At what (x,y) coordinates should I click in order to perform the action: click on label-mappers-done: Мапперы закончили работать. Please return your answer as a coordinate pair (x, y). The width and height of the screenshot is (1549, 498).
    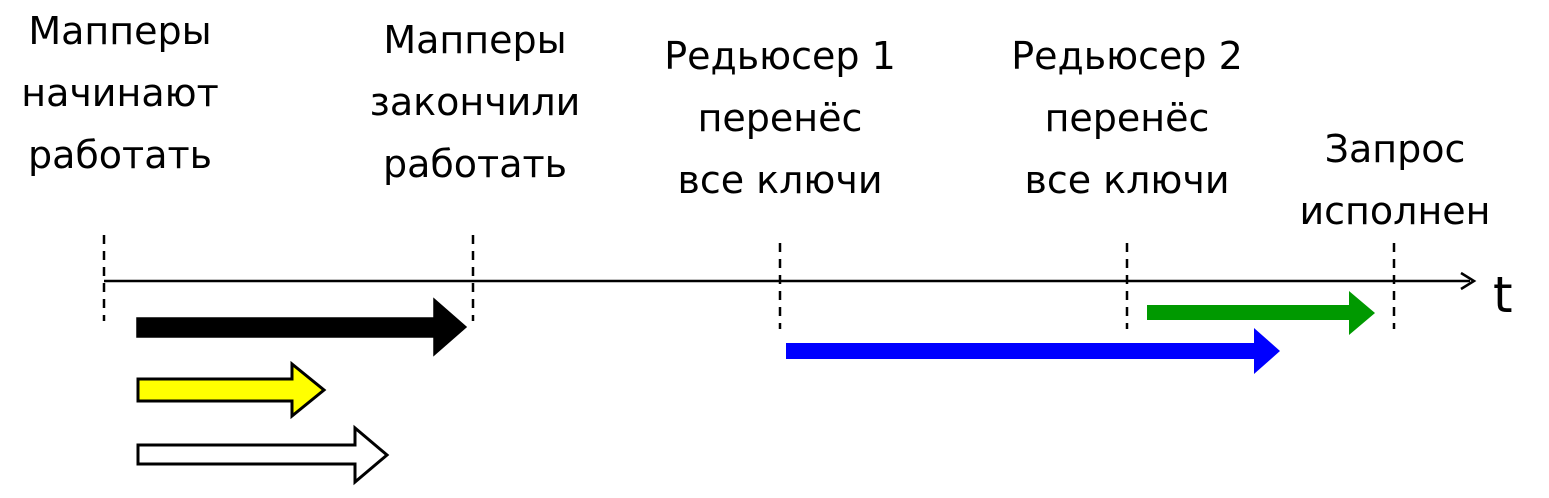
    Looking at the image, I should click on (475, 102).